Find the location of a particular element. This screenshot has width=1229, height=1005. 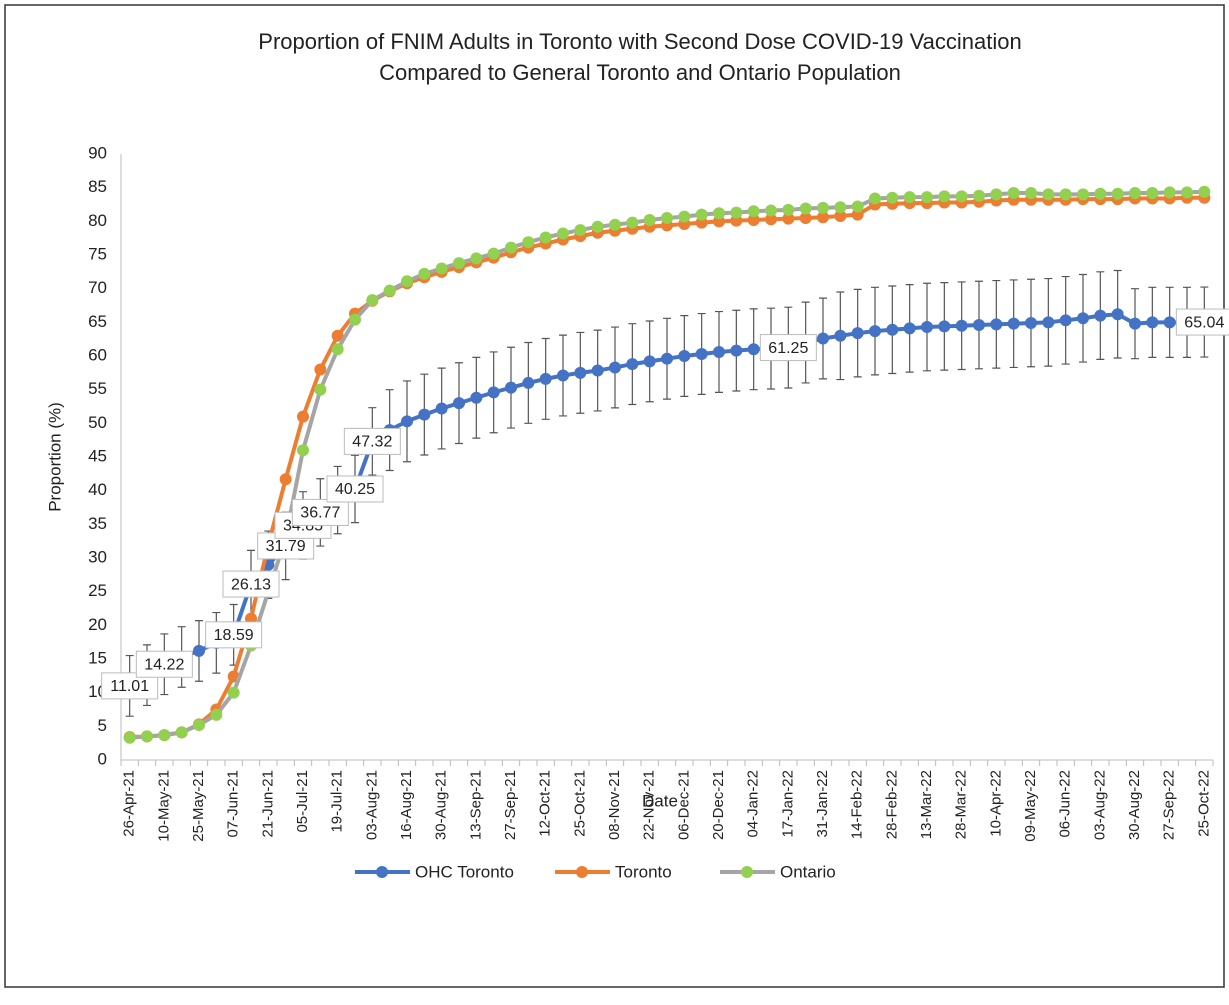

y-axis-title: Proportion (%) is located at coordinates (54, 457).